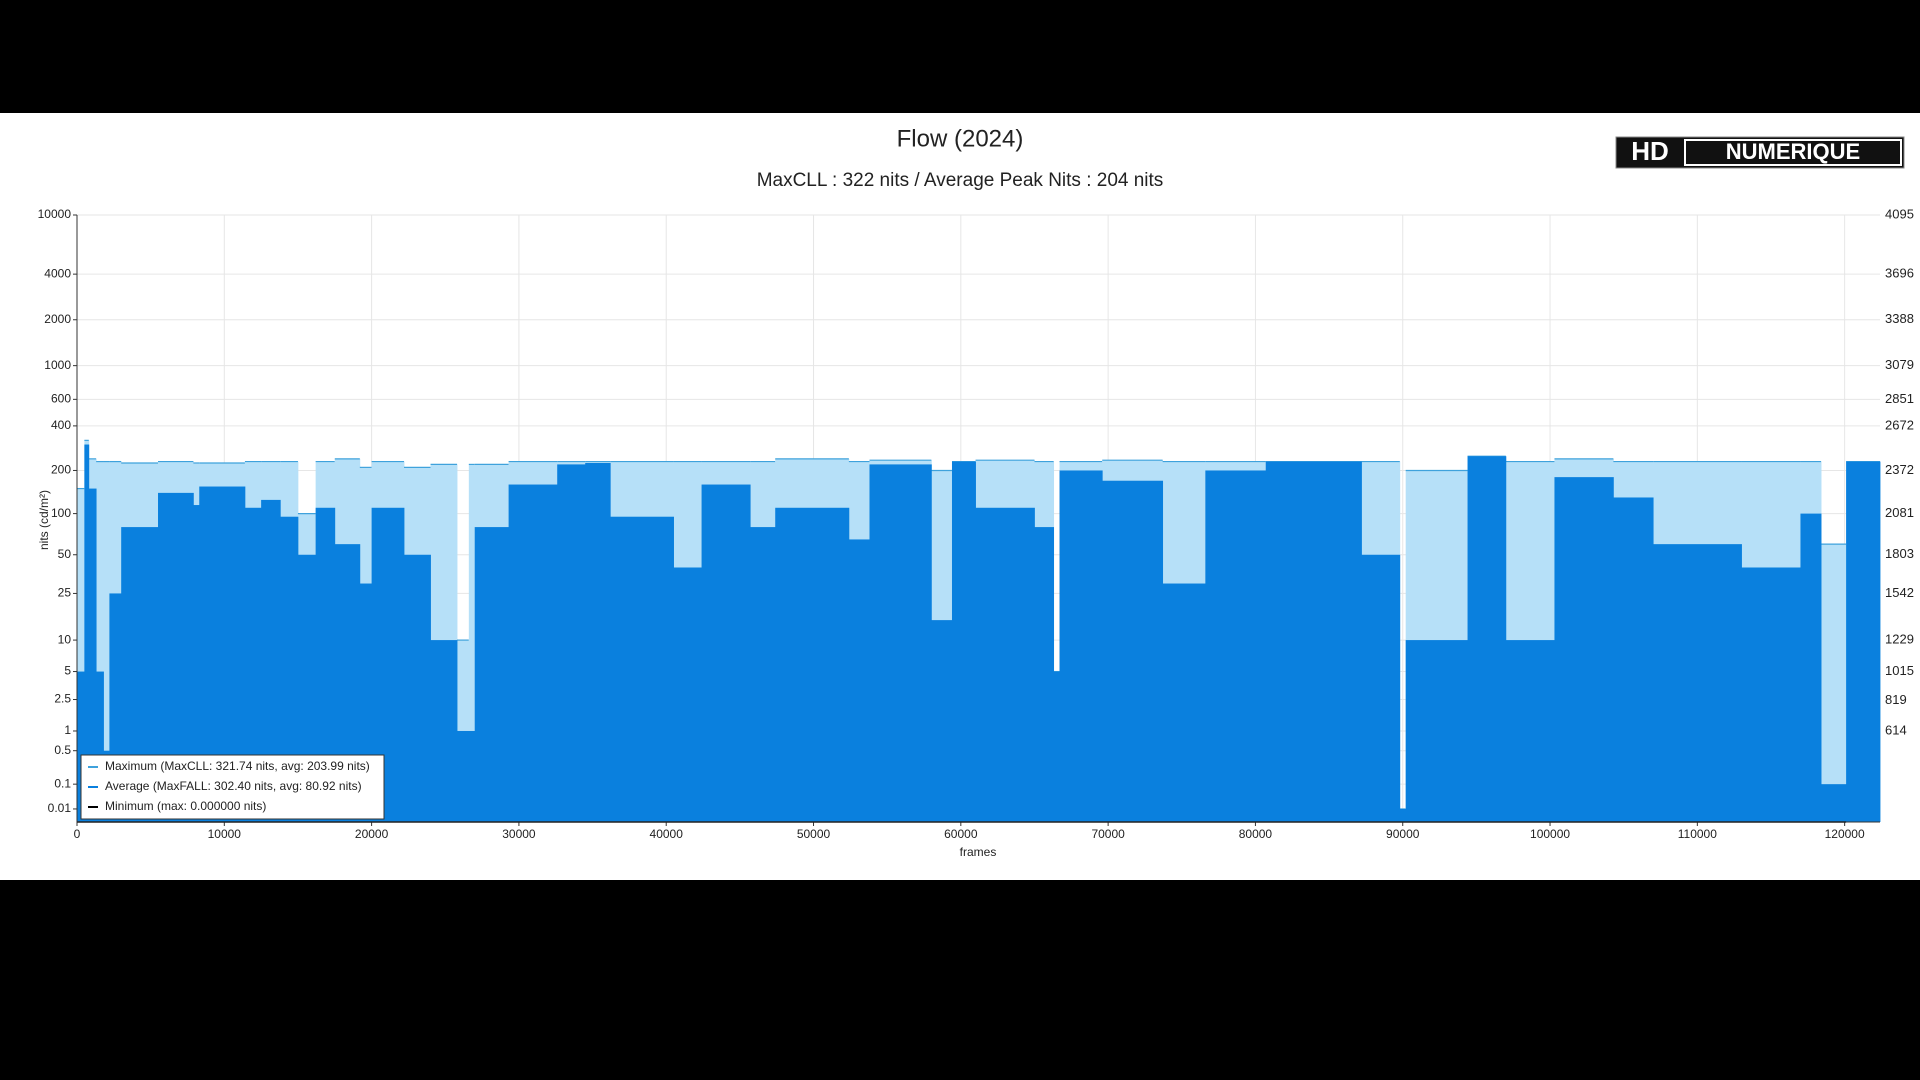  What do you see at coordinates (225, 834) in the screenshot?
I see `x-tick-label: 10000` at bounding box center [225, 834].